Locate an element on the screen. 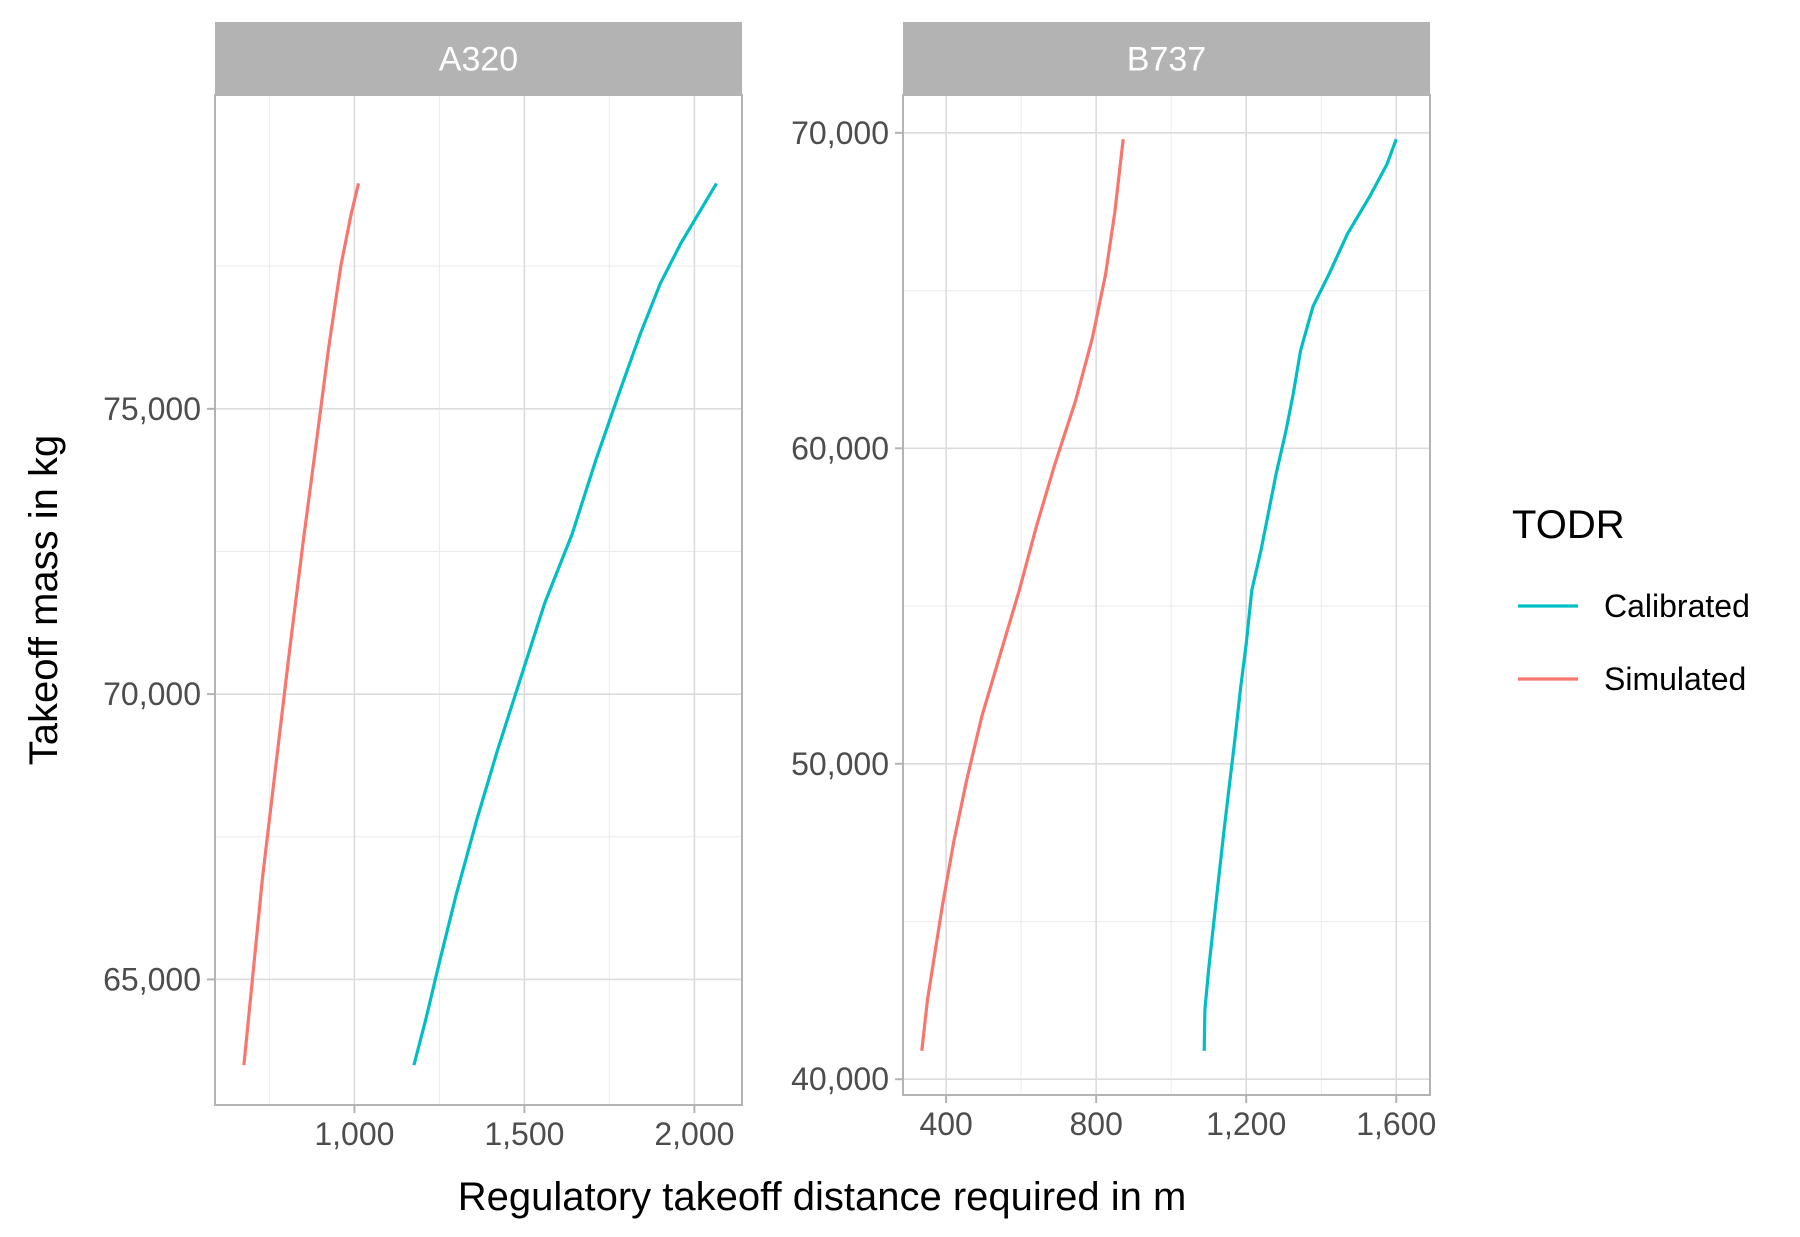 The image size is (1800, 1237). facet-strip-label: B737 is located at coordinates (1166, 60).